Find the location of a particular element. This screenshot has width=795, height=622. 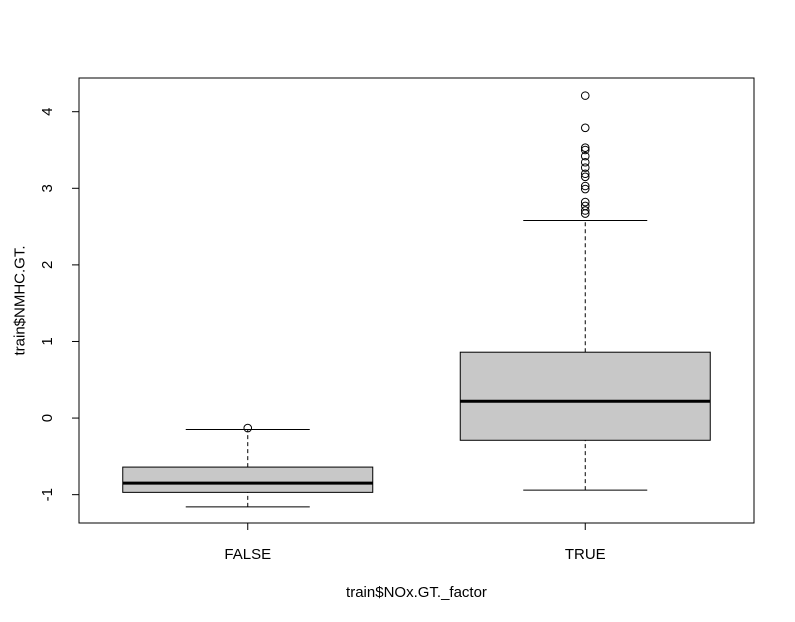

x-tick-label: TRUE is located at coordinates (585, 554).